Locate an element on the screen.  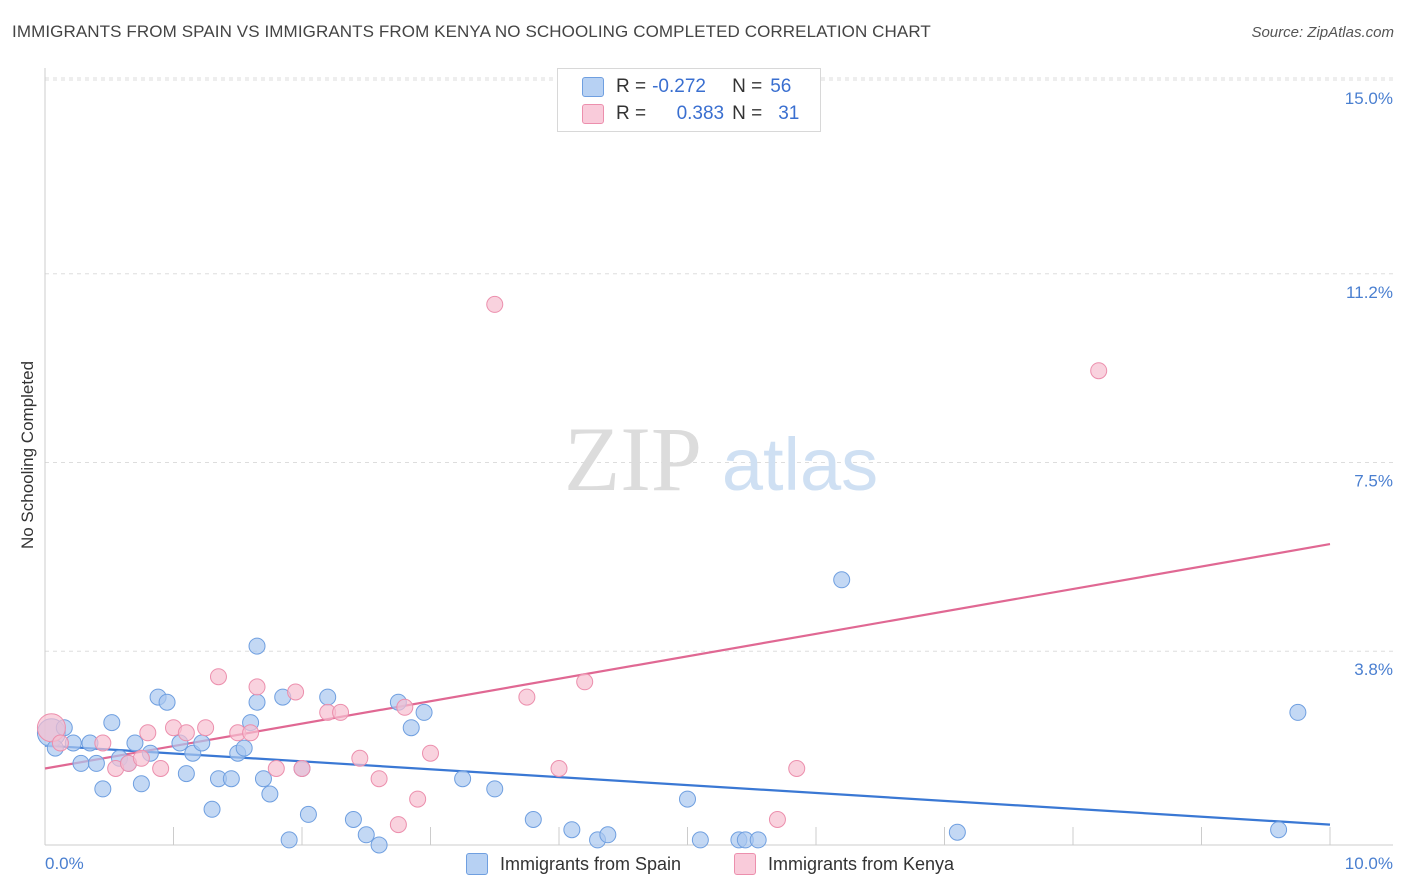
legend-swatch-spain is located at coordinates (593, 87).